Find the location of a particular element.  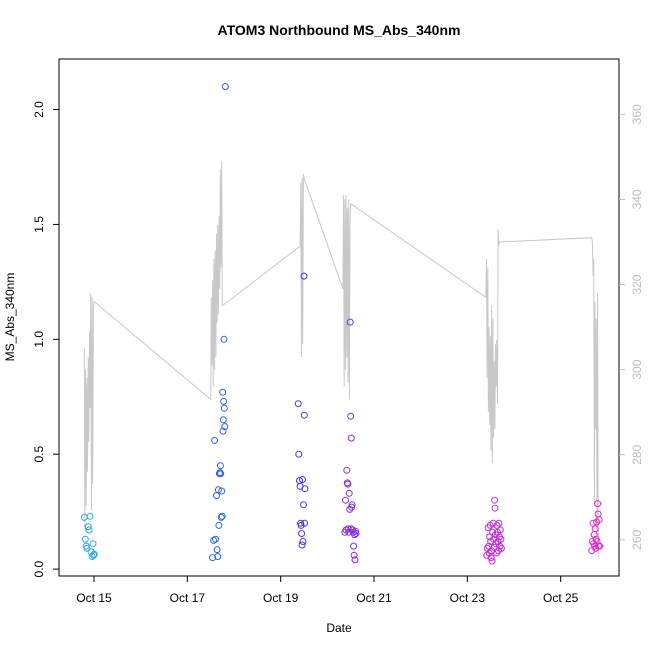

y2-tick-label: 280 is located at coordinates (637, 454).